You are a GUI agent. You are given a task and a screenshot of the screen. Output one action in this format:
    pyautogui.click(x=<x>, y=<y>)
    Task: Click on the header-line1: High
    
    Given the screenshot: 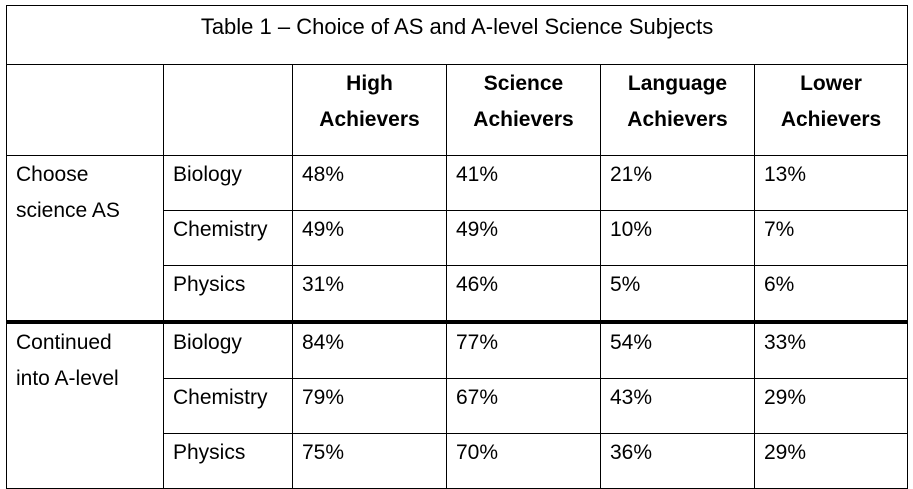 What is the action you would take?
    pyautogui.click(x=369, y=83)
    